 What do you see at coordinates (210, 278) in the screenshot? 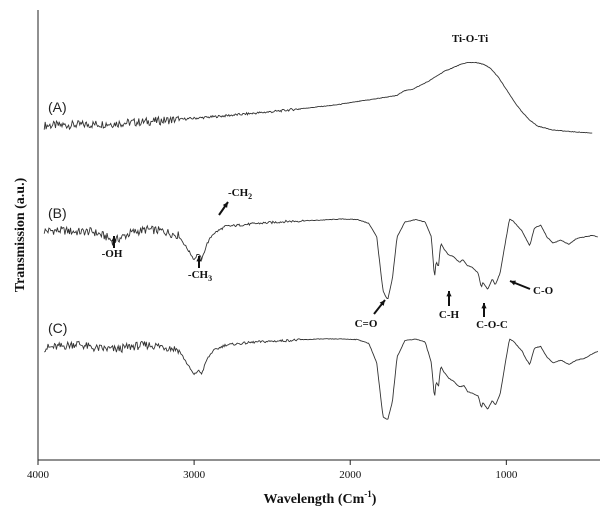
I see `annotation-sub-2: 3` at bounding box center [210, 278].